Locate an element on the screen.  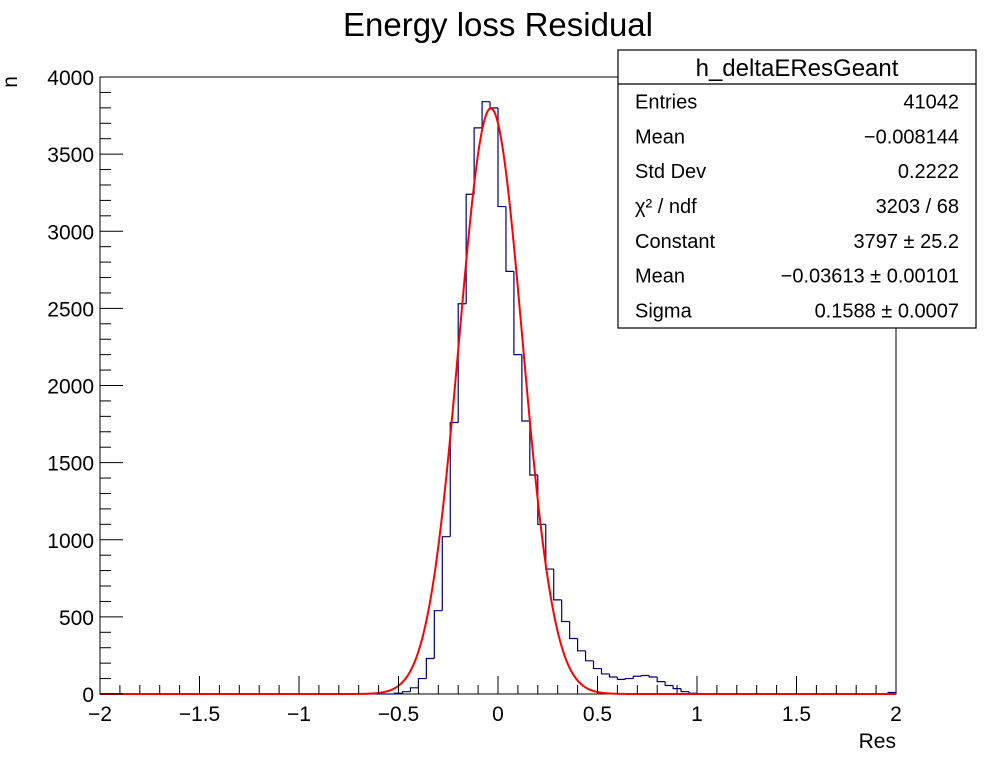
y-axis: 0 500 1000 1500 2000 2500 3000 3500 4000 is located at coordinates (85, 387).